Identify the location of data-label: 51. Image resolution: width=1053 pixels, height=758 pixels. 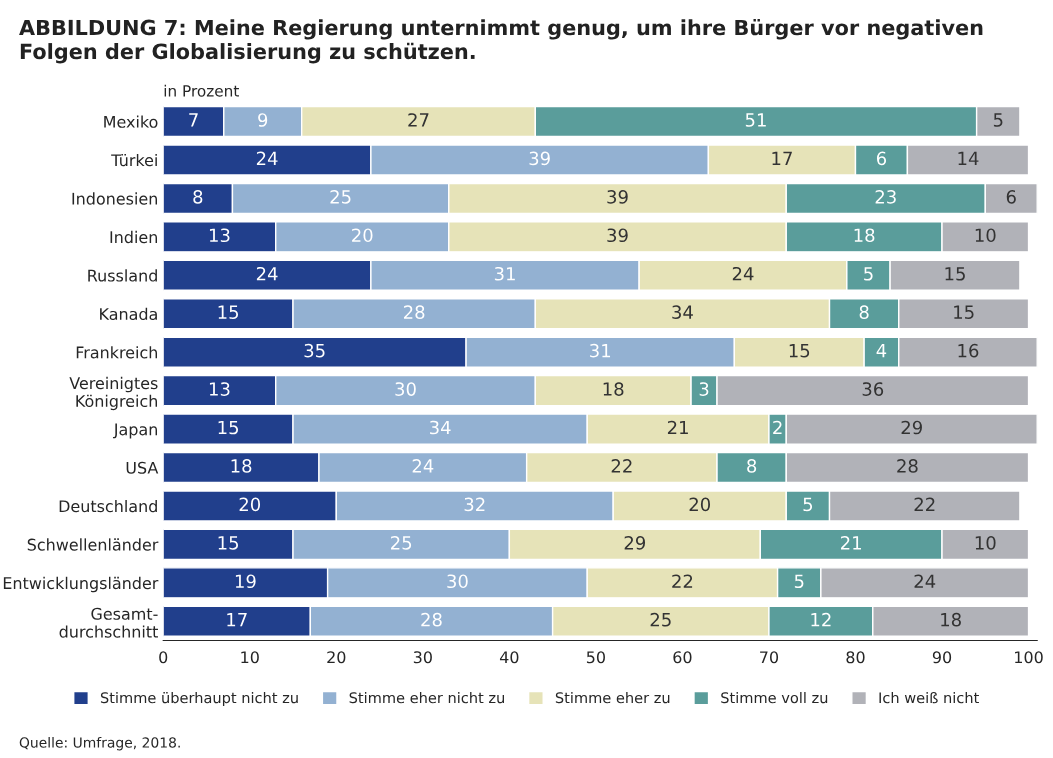
(755, 120).